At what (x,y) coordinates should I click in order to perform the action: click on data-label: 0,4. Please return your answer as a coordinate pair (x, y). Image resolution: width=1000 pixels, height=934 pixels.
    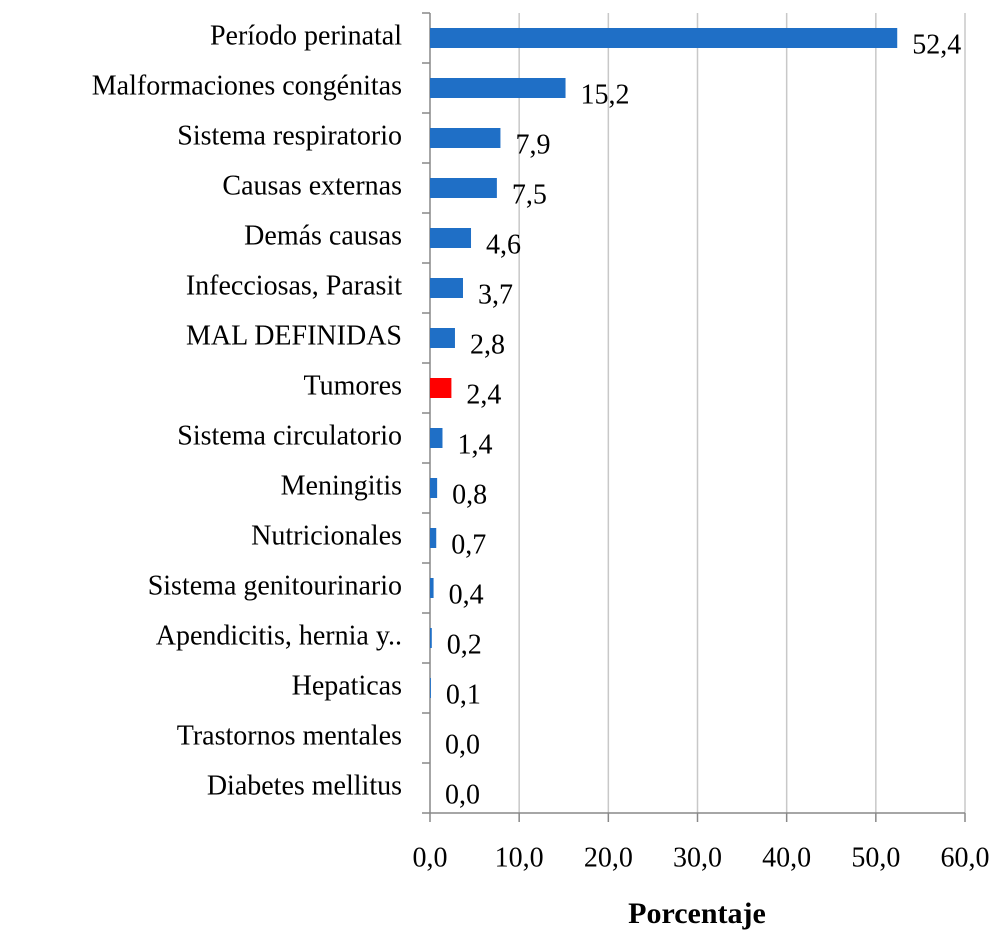
    Looking at the image, I should click on (466, 594).